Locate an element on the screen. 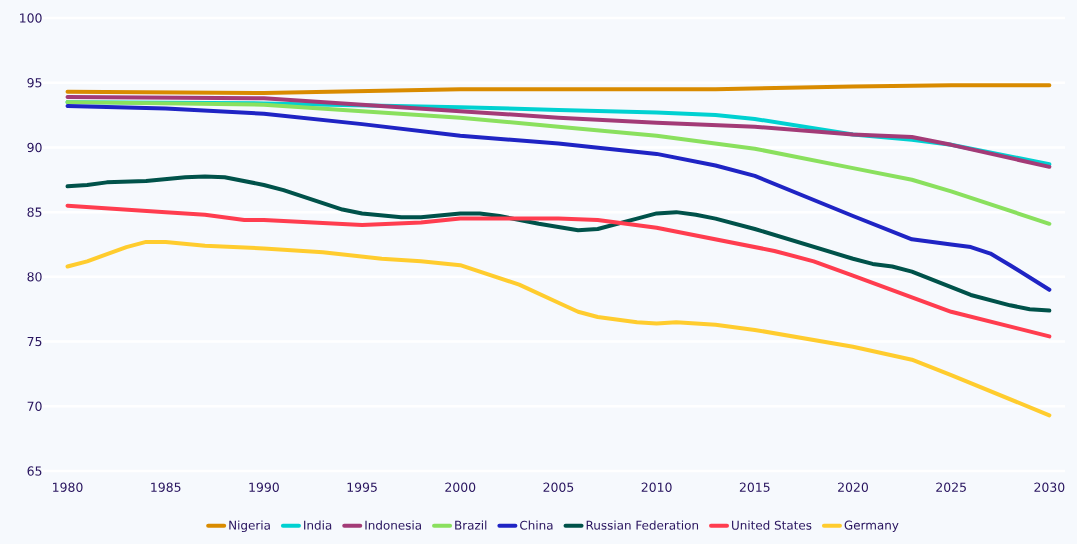 The height and width of the screenshot is (544, 1077). x-tick-label: 1995 is located at coordinates (362, 487).